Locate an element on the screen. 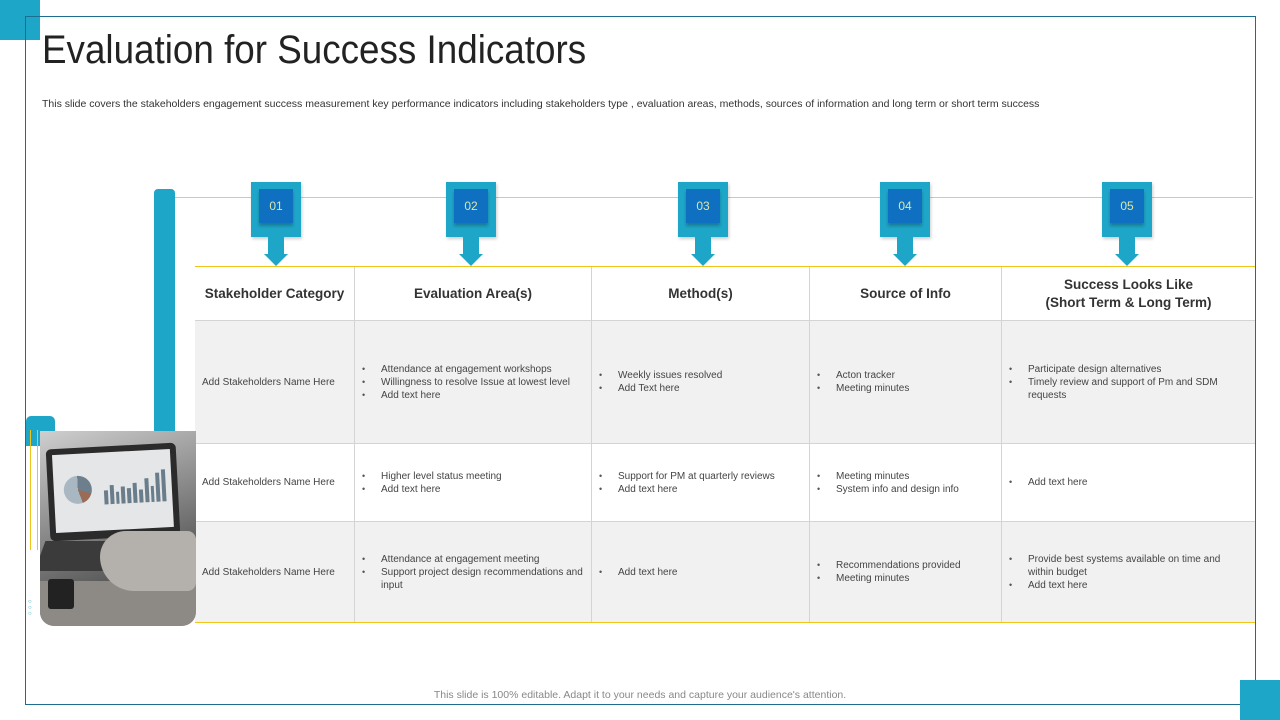 The width and height of the screenshot is (1280, 720). list-item: Recommendations provided is located at coordinates (889, 565).